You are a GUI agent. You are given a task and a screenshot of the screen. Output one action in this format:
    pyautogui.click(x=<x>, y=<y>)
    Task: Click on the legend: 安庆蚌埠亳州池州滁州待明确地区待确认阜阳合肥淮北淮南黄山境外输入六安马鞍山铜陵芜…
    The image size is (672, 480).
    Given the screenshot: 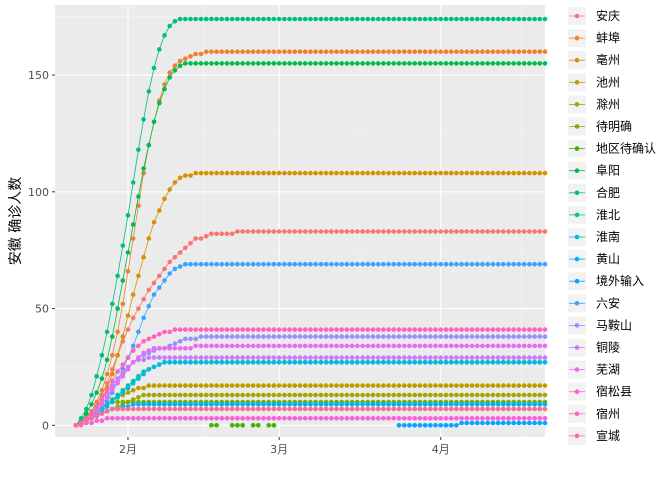 What is the action you would take?
    pyautogui.click(x=612, y=226)
    